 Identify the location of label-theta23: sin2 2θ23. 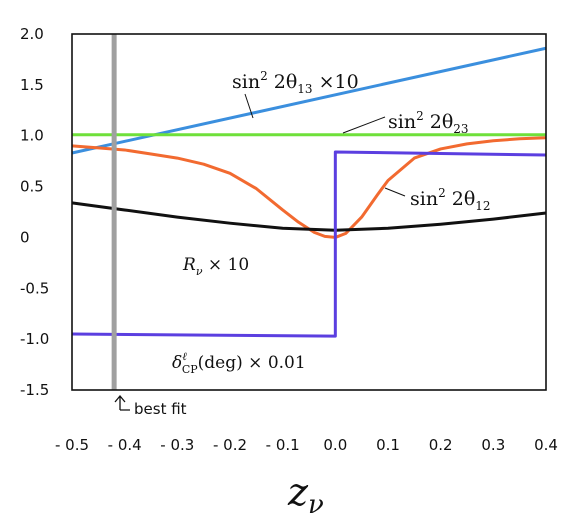
(405, 122).